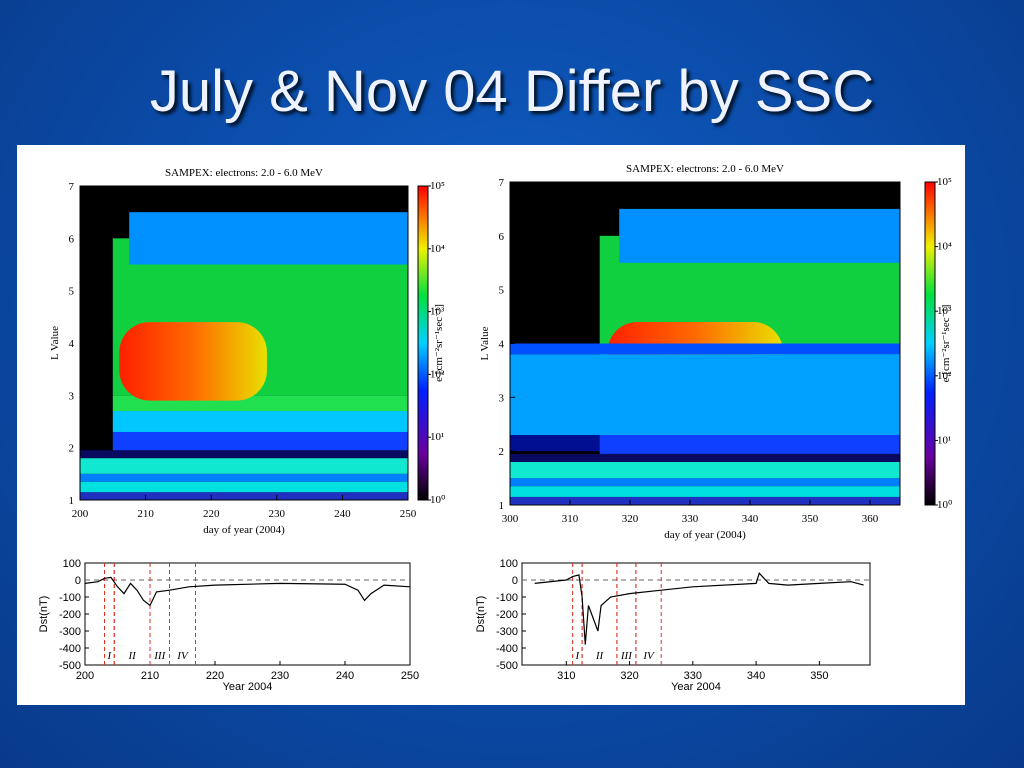 Image resolution: width=1024 pixels, height=768 pixels. I want to click on y-tick-label: -500, so click(507, 666).